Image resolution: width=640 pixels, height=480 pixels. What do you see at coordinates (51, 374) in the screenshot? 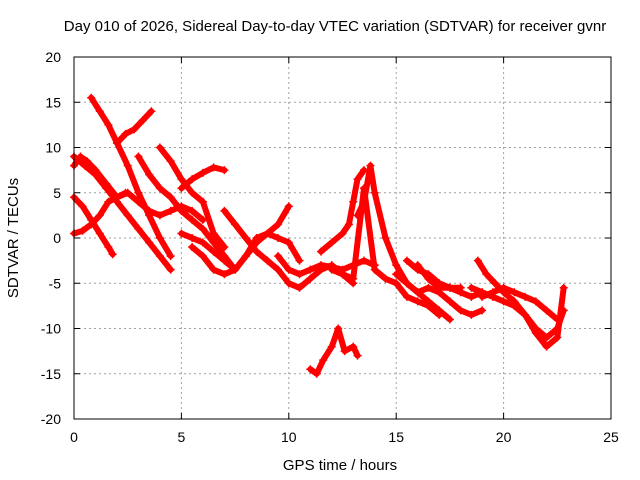
I see `y-tick-label: -15` at bounding box center [51, 374].